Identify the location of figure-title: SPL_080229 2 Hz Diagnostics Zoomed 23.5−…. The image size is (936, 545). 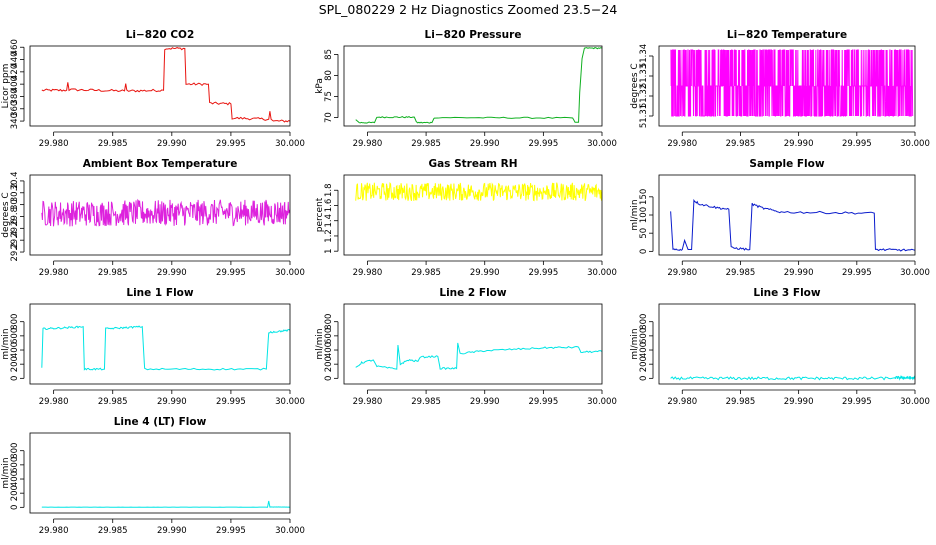
(468, 9).